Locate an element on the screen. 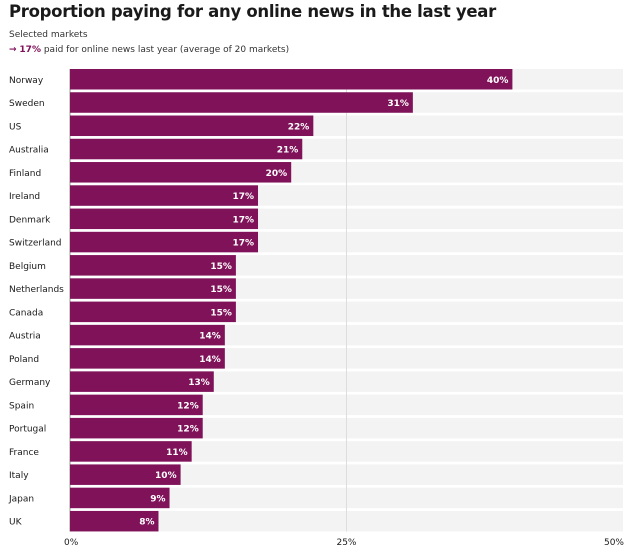 Image resolution: width=628 pixels, height=553 pixels. bar-finland is located at coordinates (181, 172).